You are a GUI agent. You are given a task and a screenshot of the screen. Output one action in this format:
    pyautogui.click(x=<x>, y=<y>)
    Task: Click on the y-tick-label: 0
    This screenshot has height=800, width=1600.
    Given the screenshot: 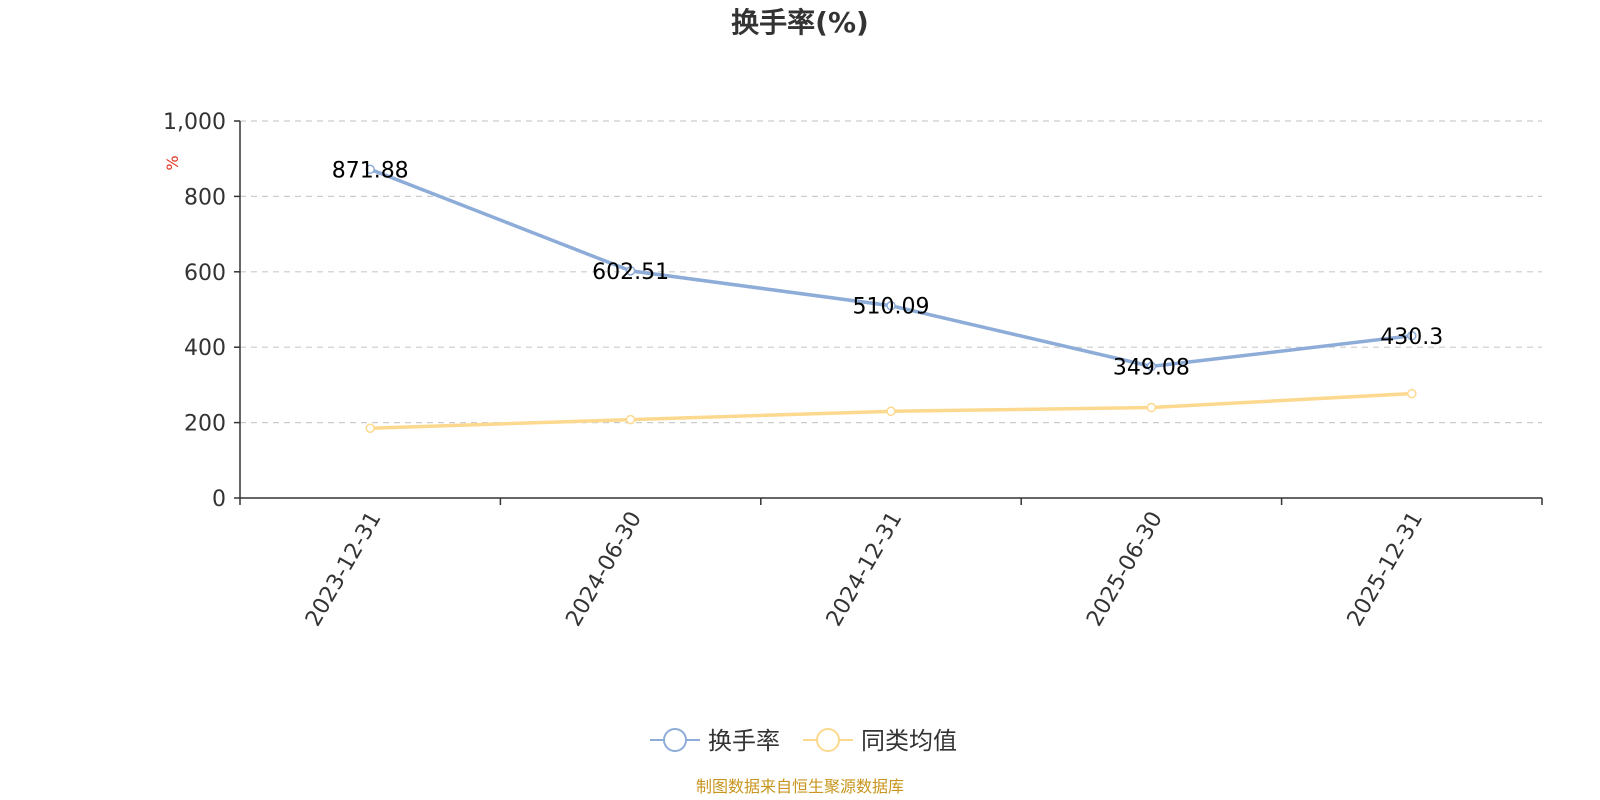 What is the action you would take?
    pyautogui.click(x=219, y=499)
    